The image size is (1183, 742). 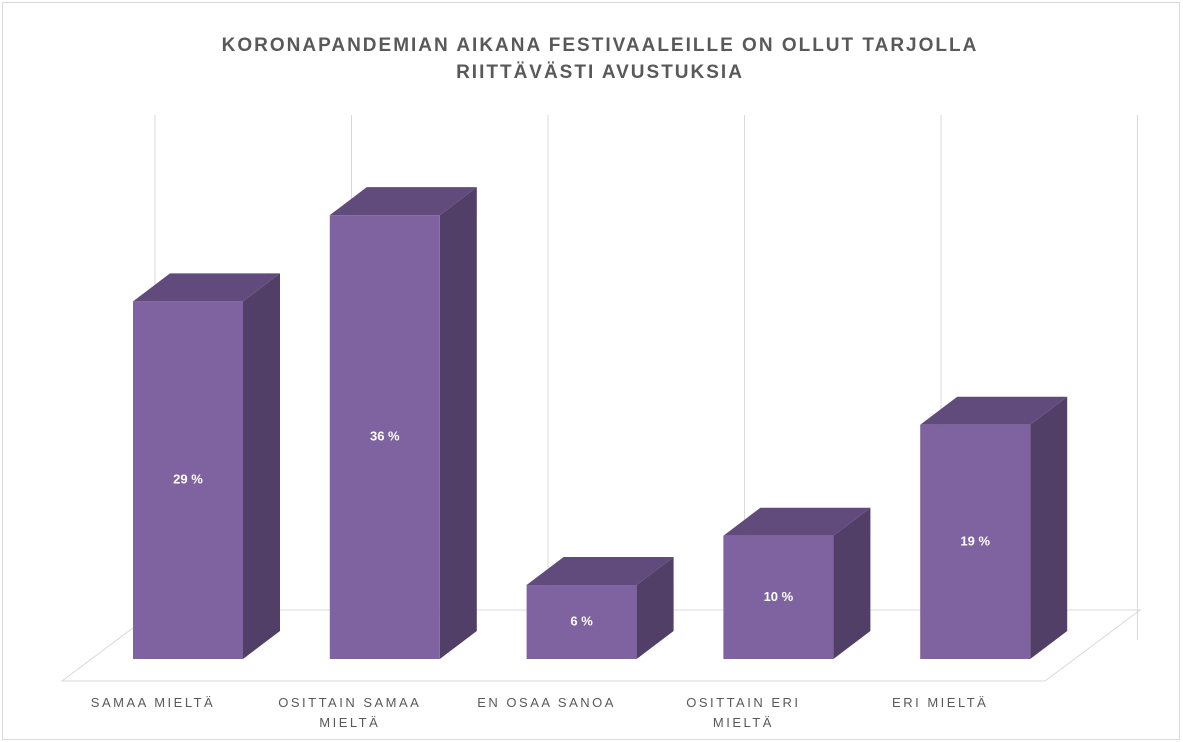 I want to click on x-tick-label: SAMAA MIELTÄ, so click(x=153, y=702).